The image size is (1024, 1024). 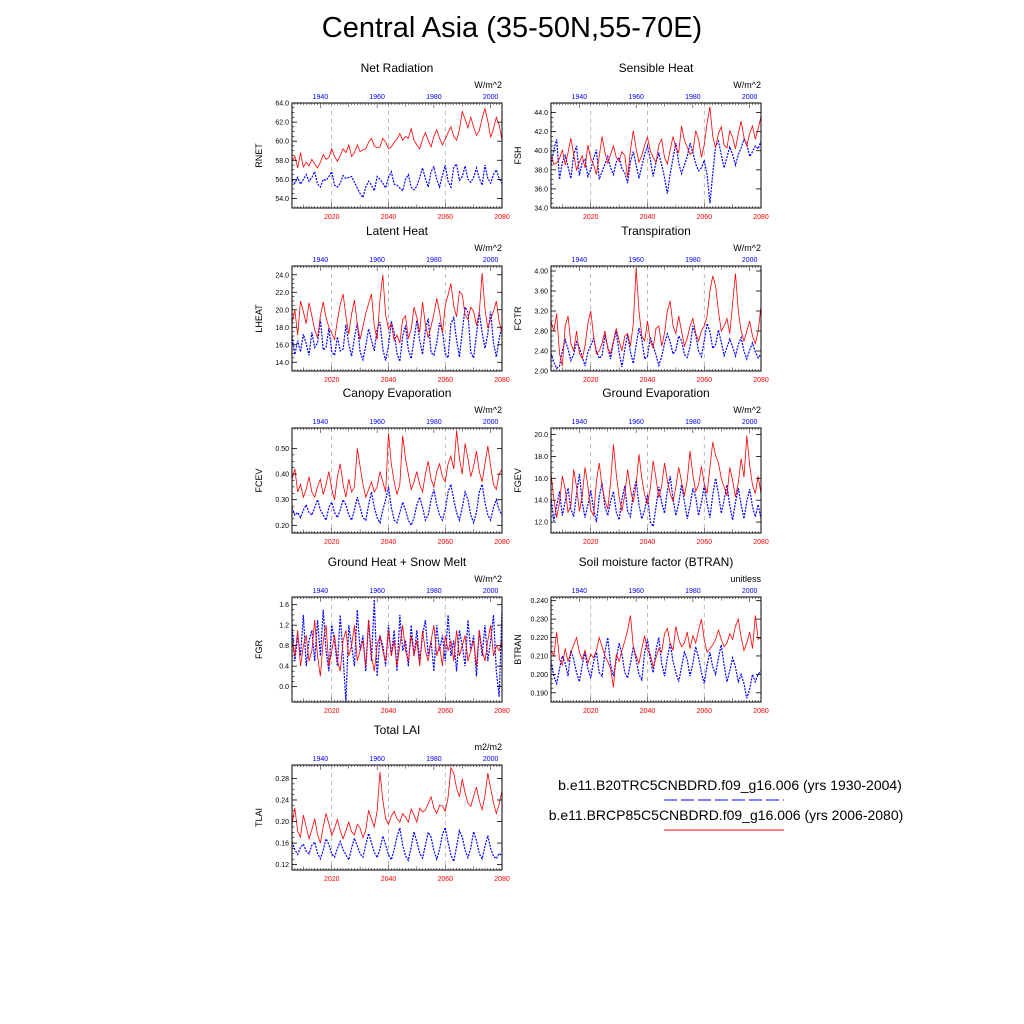 I want to click on y-tick-label: 18.0, so click(x=541, y=457).